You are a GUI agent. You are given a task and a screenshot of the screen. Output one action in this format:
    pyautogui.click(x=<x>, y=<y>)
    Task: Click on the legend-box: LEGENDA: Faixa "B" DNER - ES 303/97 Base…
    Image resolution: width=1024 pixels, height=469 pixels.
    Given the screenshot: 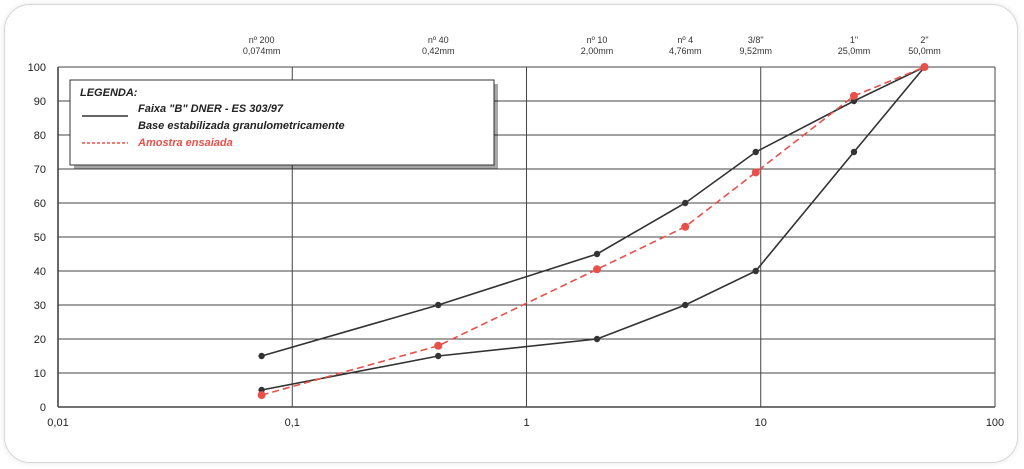 What is the action you would take?
    pyautogui.click(x=283, y=124)
    